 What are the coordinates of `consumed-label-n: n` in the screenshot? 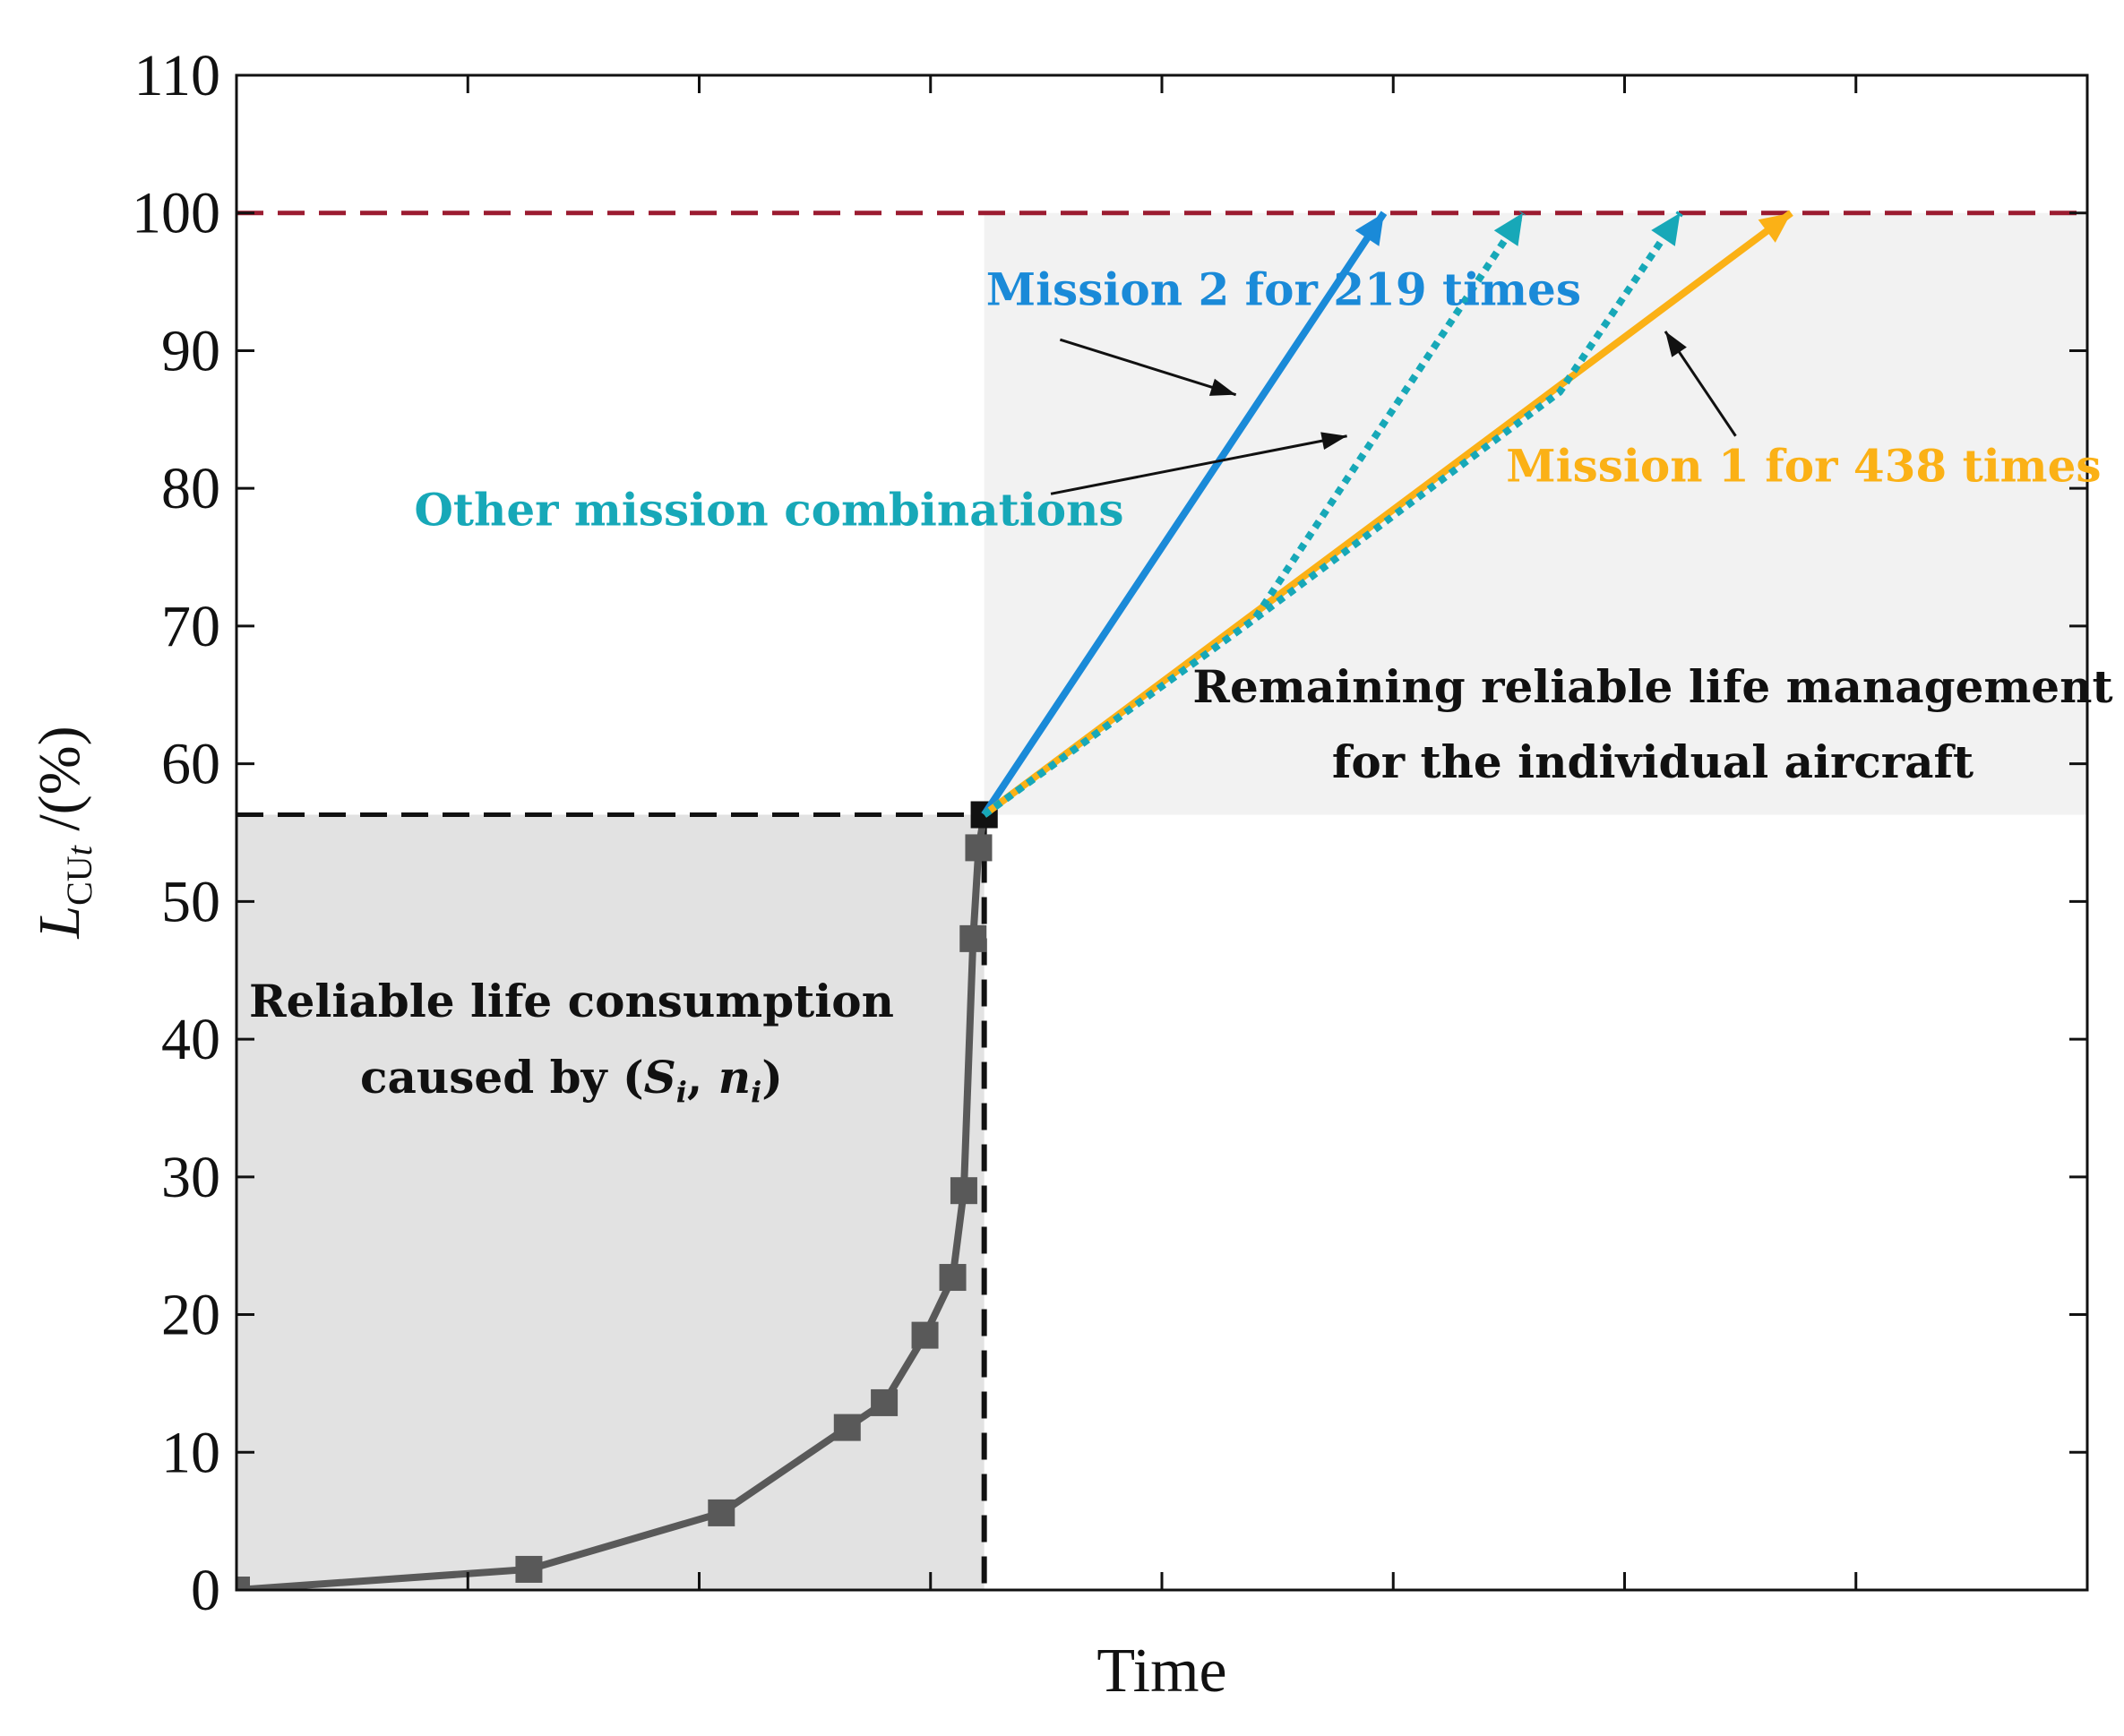 It's located at (734, 1078).